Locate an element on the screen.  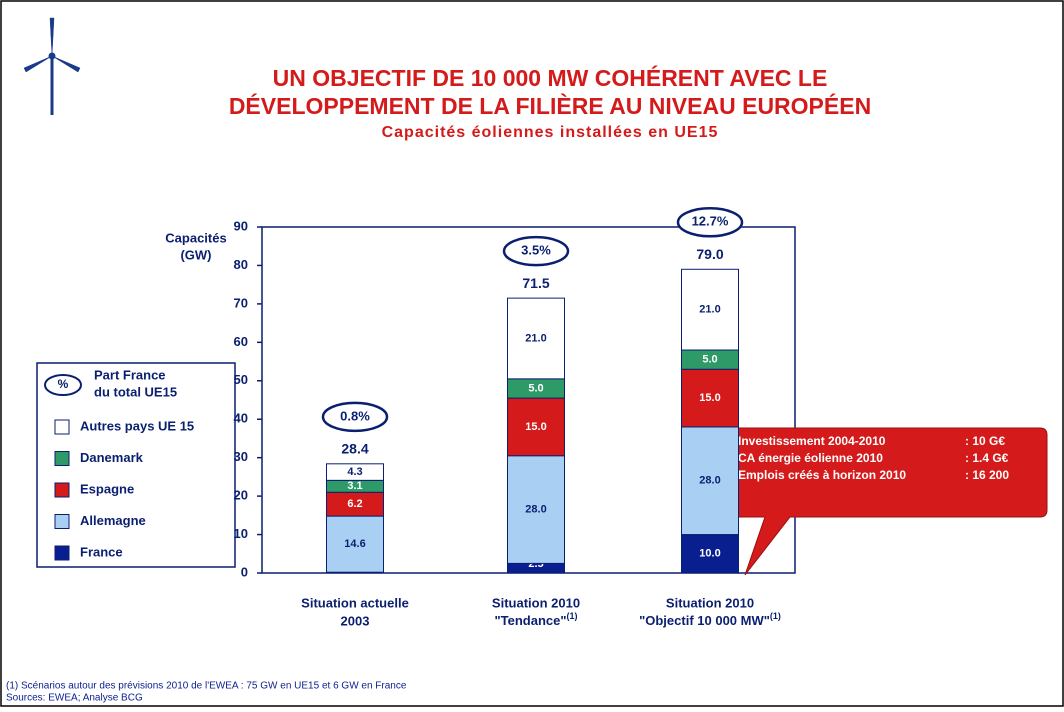
footnote: Sources: EWEA; Analyse BCG is located at coordinates (74, 698).